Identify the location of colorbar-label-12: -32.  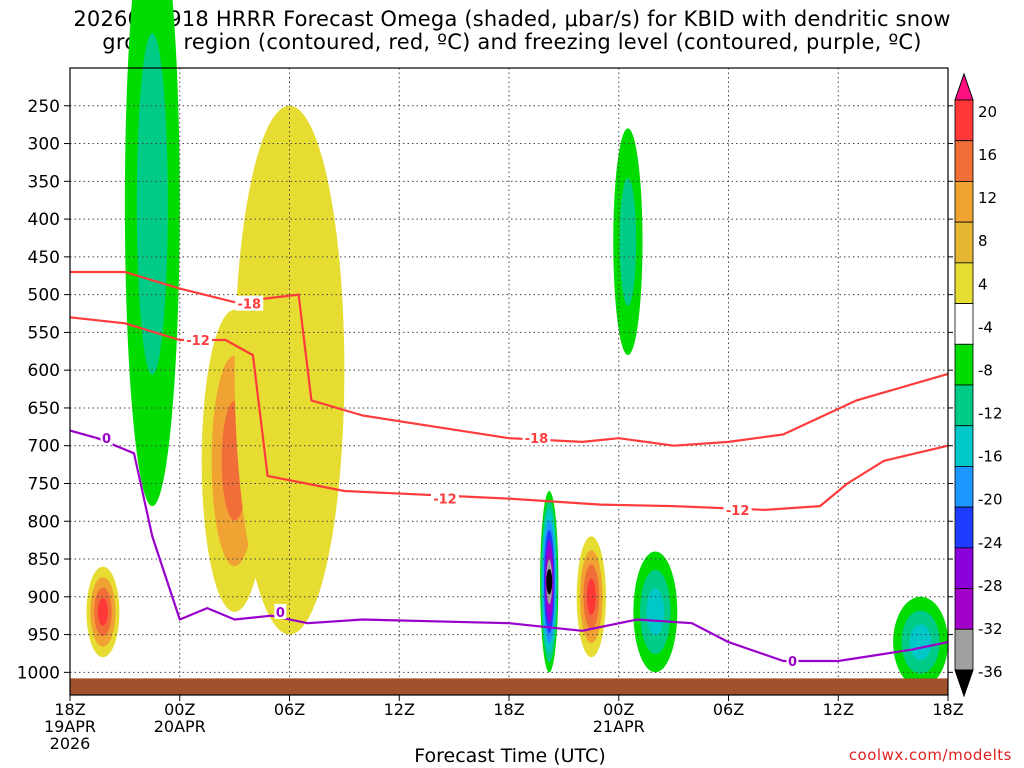
(990, 629).